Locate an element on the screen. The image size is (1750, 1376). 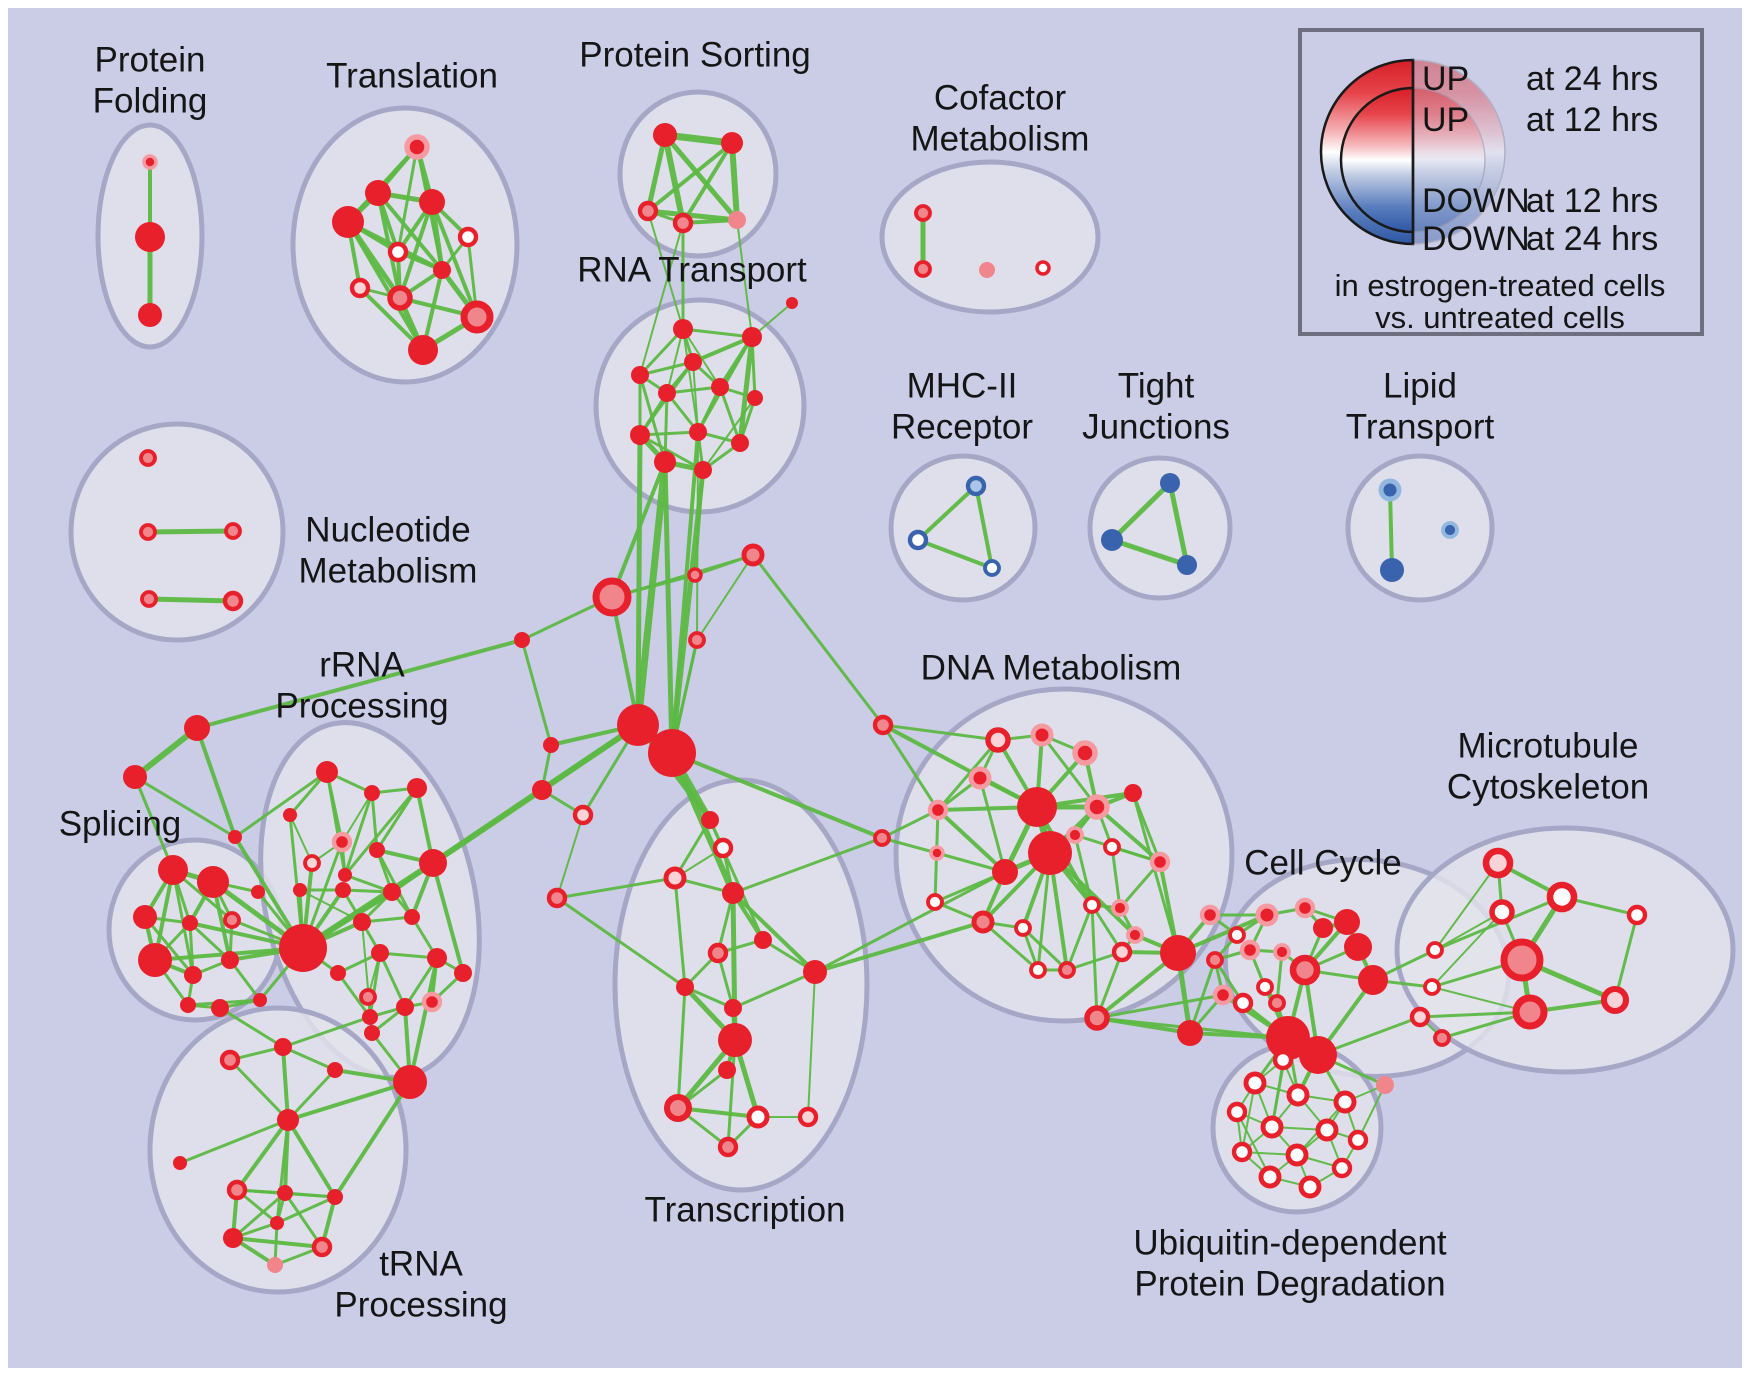
cluster-label-trna-processing: Processing is located at coordinates (420, 1304).